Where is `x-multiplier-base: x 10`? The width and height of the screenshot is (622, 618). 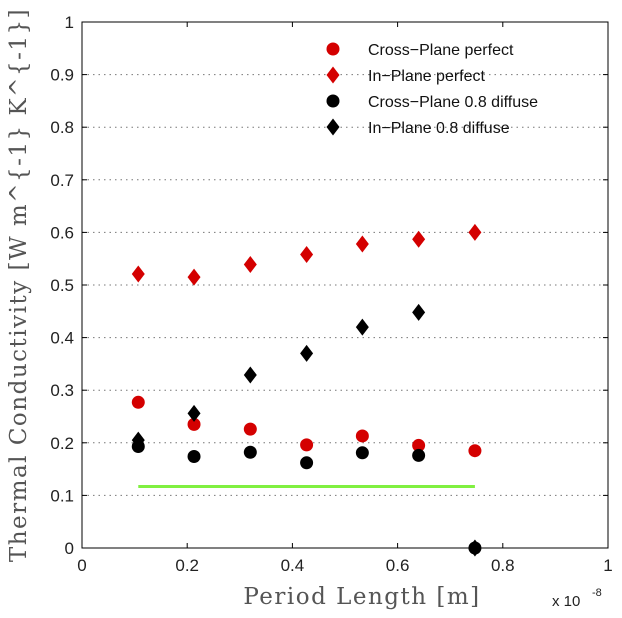
x-multiplier-base: x 10 is located at coordinates (566, 601).